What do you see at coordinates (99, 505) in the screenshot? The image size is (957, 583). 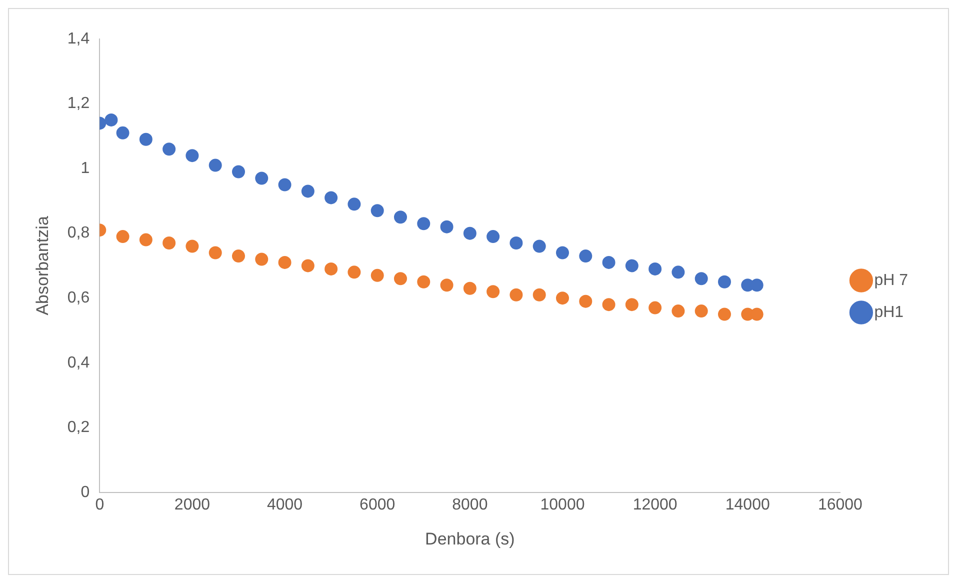 I see `x-tick-label: 0` at bounding box center [99, 505].